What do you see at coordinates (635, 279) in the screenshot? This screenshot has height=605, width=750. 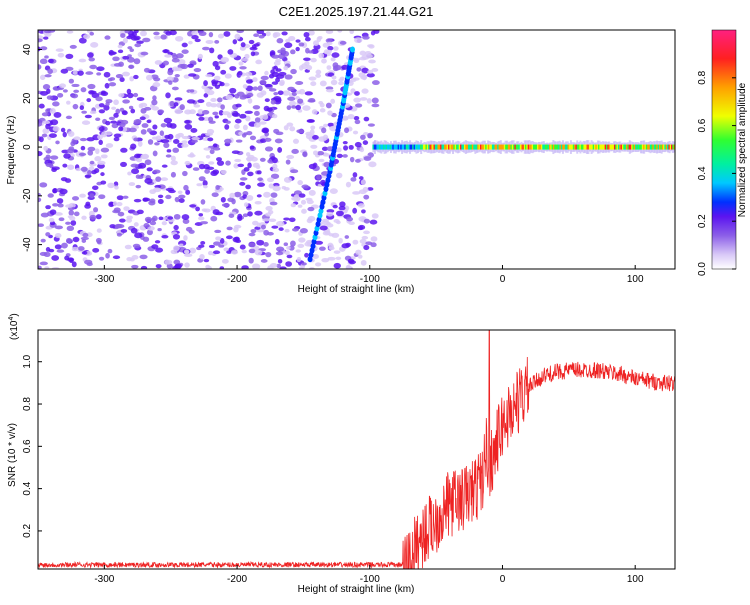 I see `spectrogram-x-tick-label: 100` at bounding box center [635, 279].